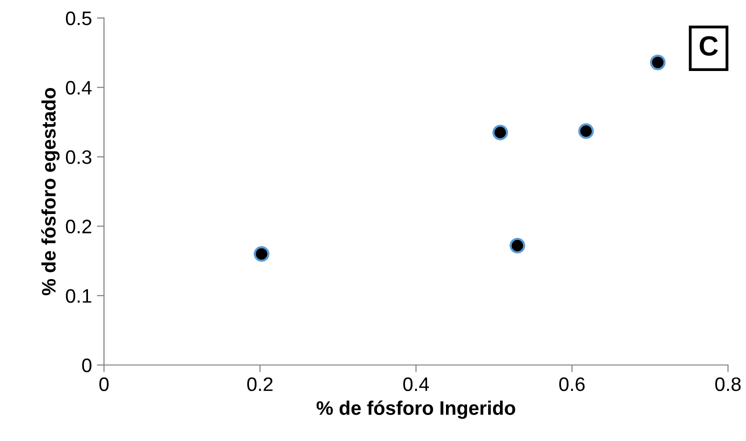 The height and width of the screenshot is (441, 746). Describe the element at coordinates (50, 192) in the screenshot. I see `y-axis-title: % de fósforo egestado` at that location.